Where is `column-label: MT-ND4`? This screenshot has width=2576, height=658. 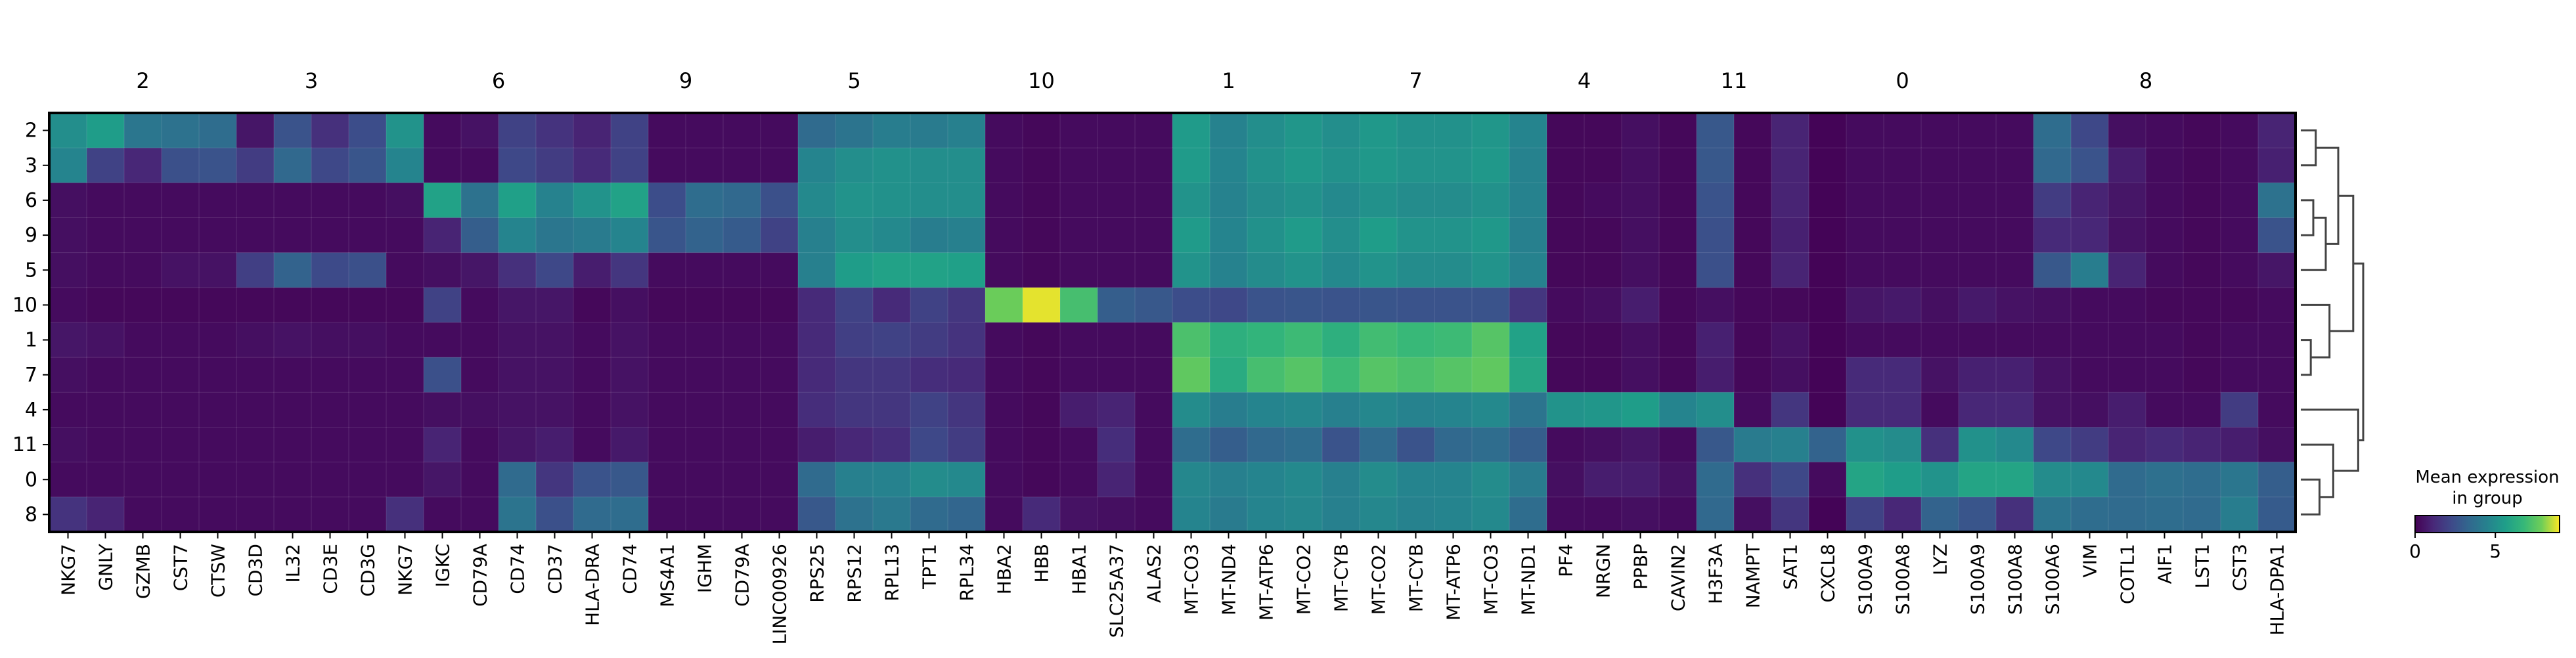
column-label: MT-ND4 is located at coordinates (1229, 579).